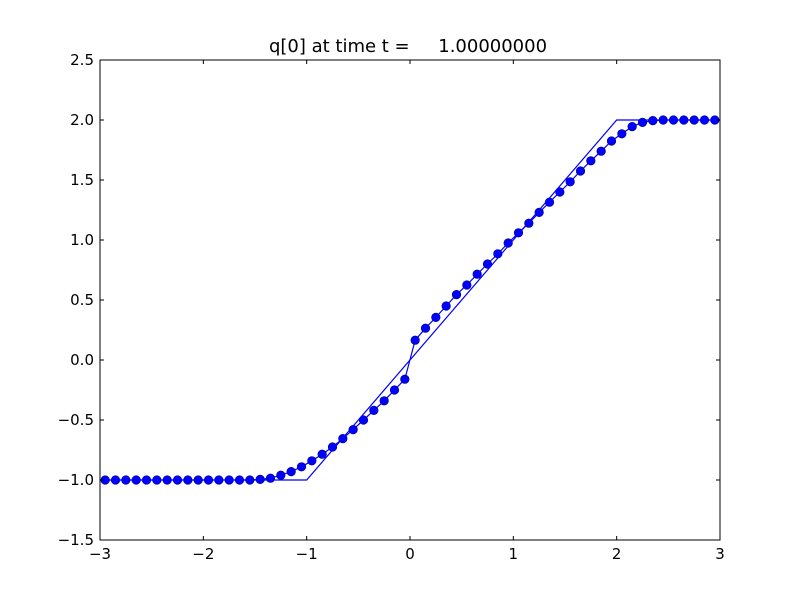 This screenshot has width=800, height=600. Describe the element at coordinates (76, 540) in the screenshot. I see `y-tick-label: −1.5` at that location.